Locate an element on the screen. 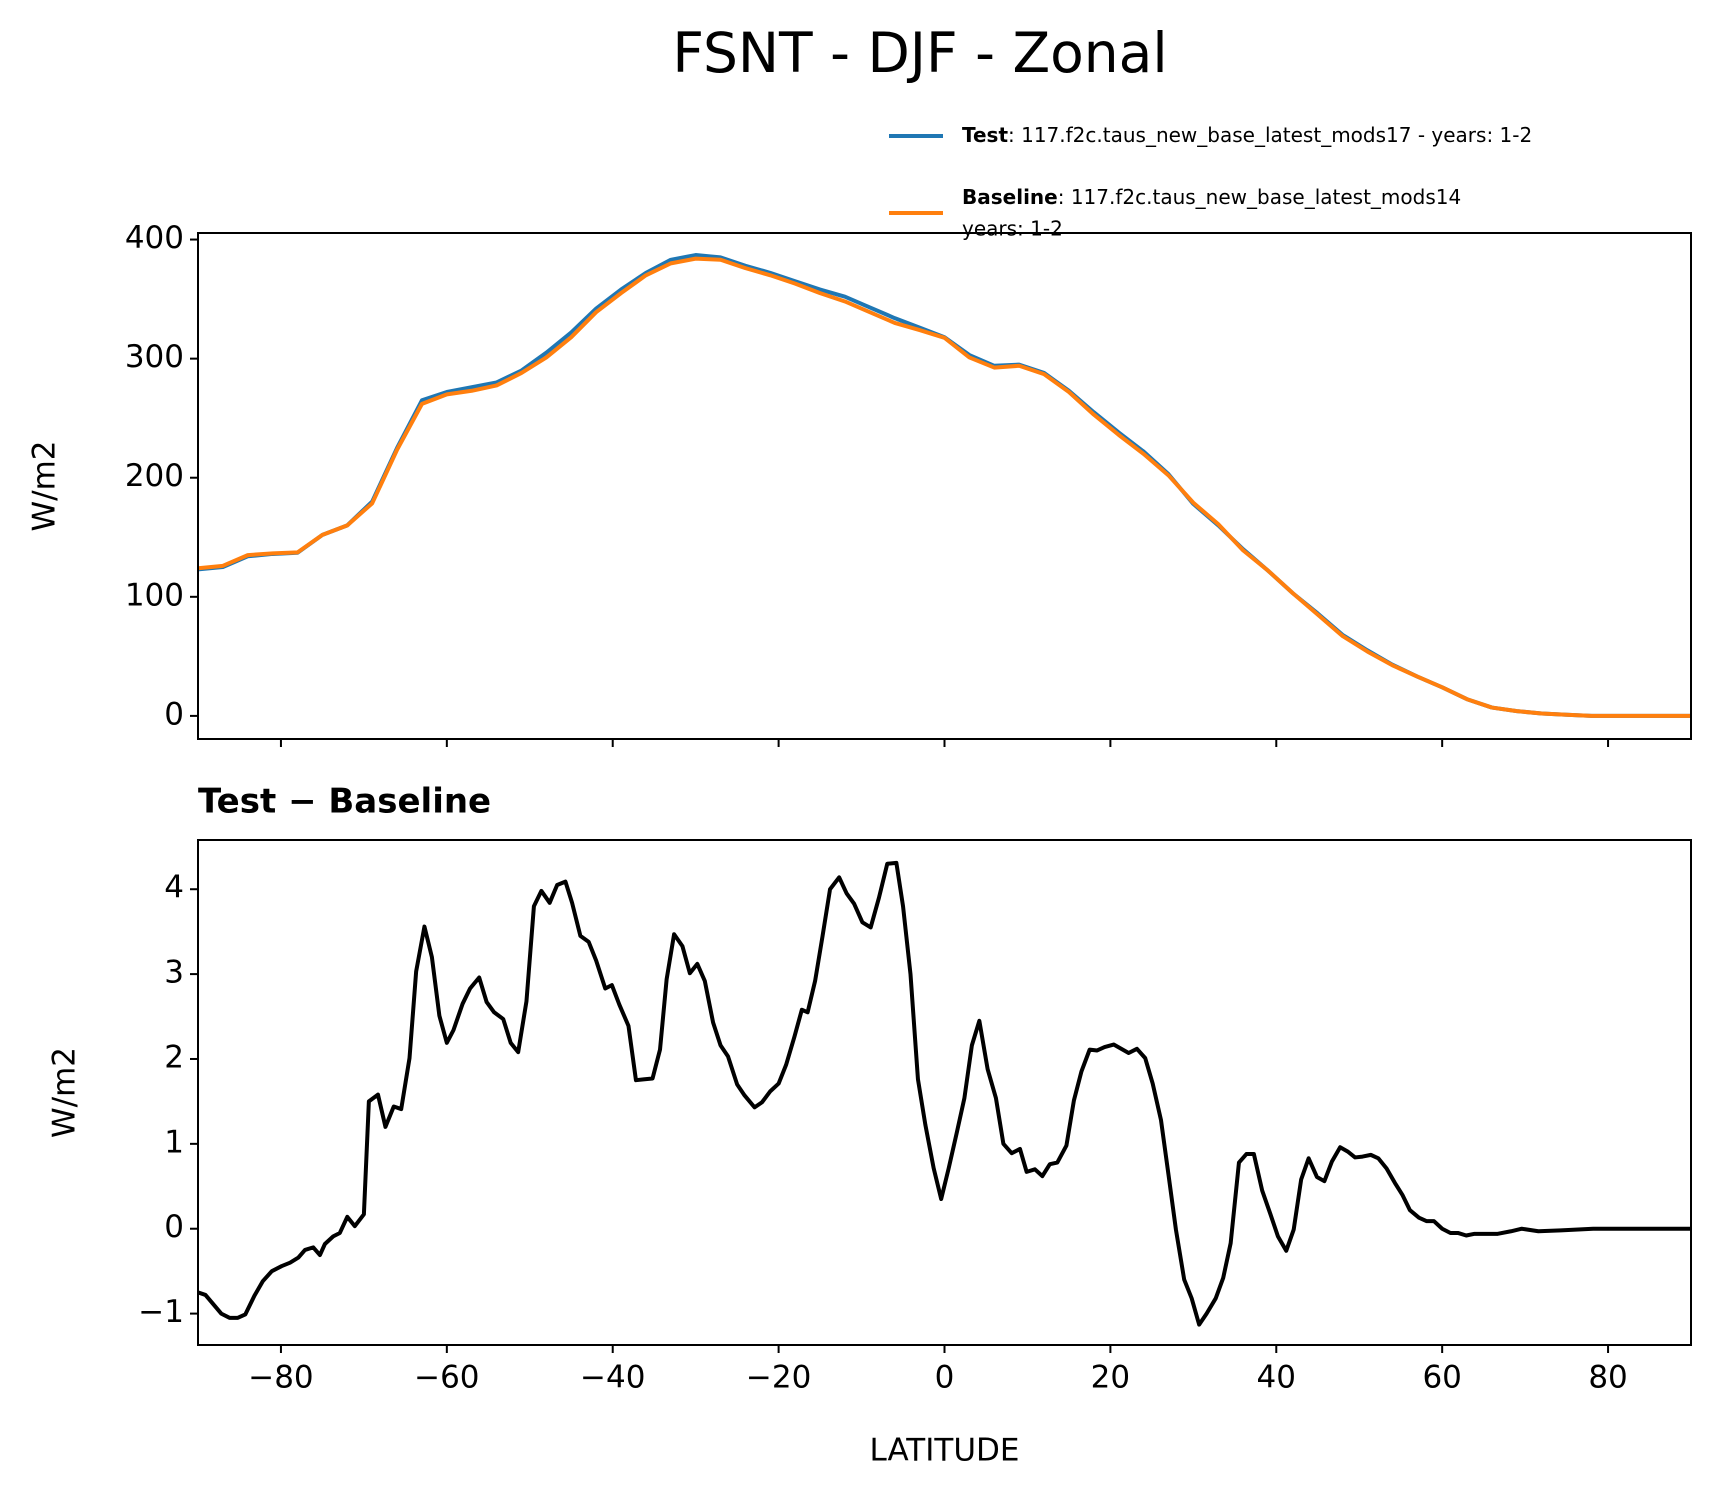  x-axis-label: LATITUDE is located at coordinates (945, 1451).